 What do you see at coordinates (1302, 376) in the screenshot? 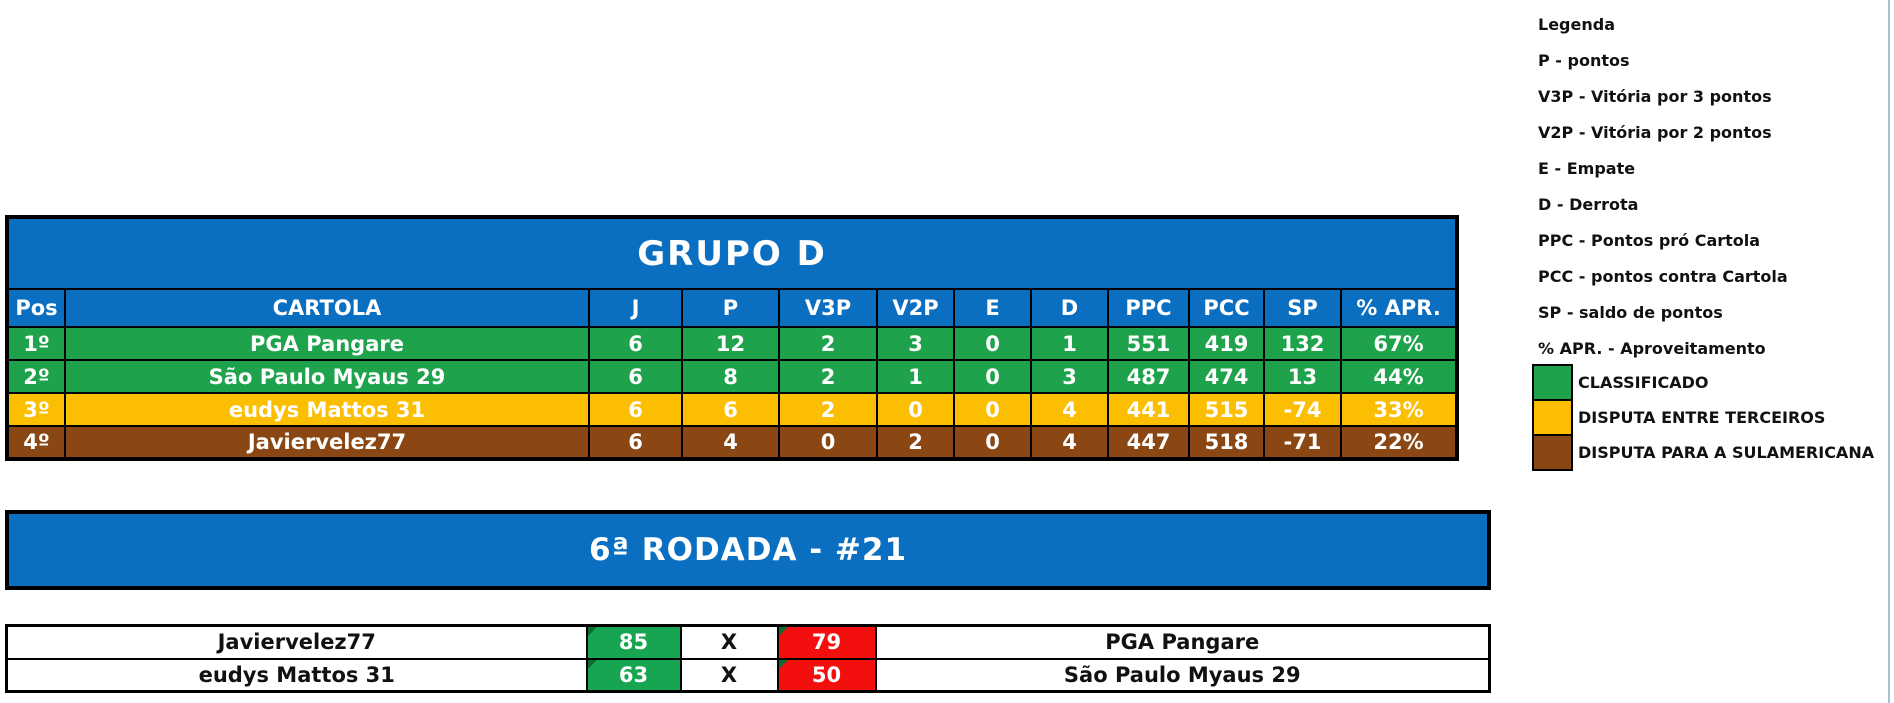
I see `sp-cell: 13` at bounding box center [1302, 376].